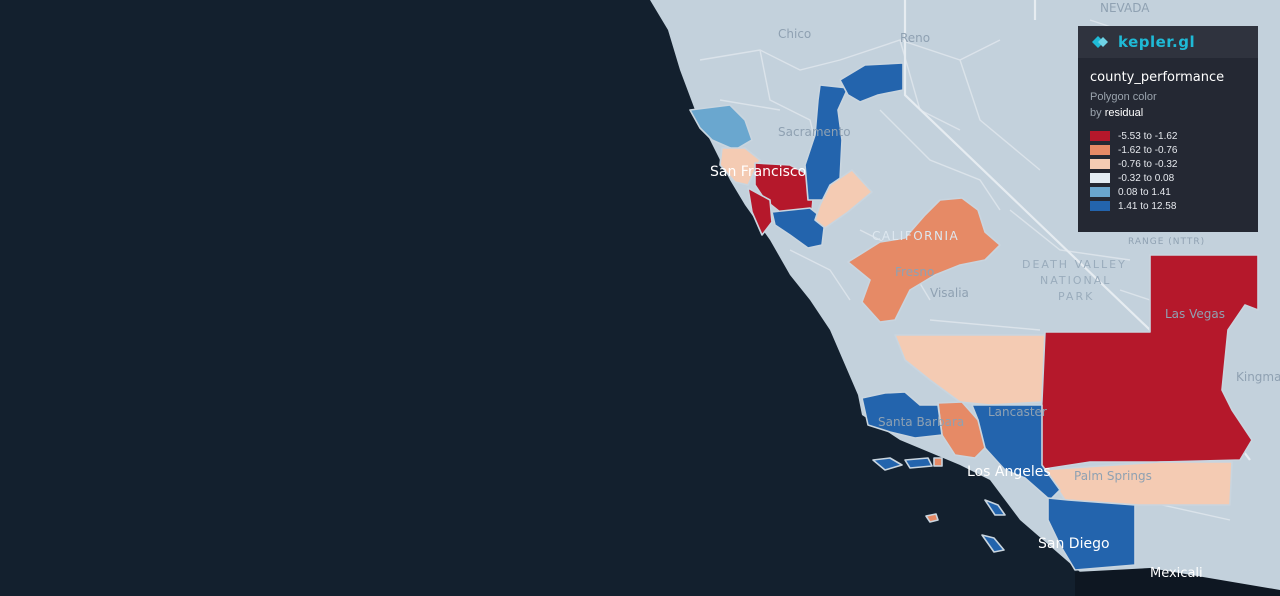 The width and height of the screenshot is (1280, 596). I want to click on county-san-diego, so click(1091, 534).